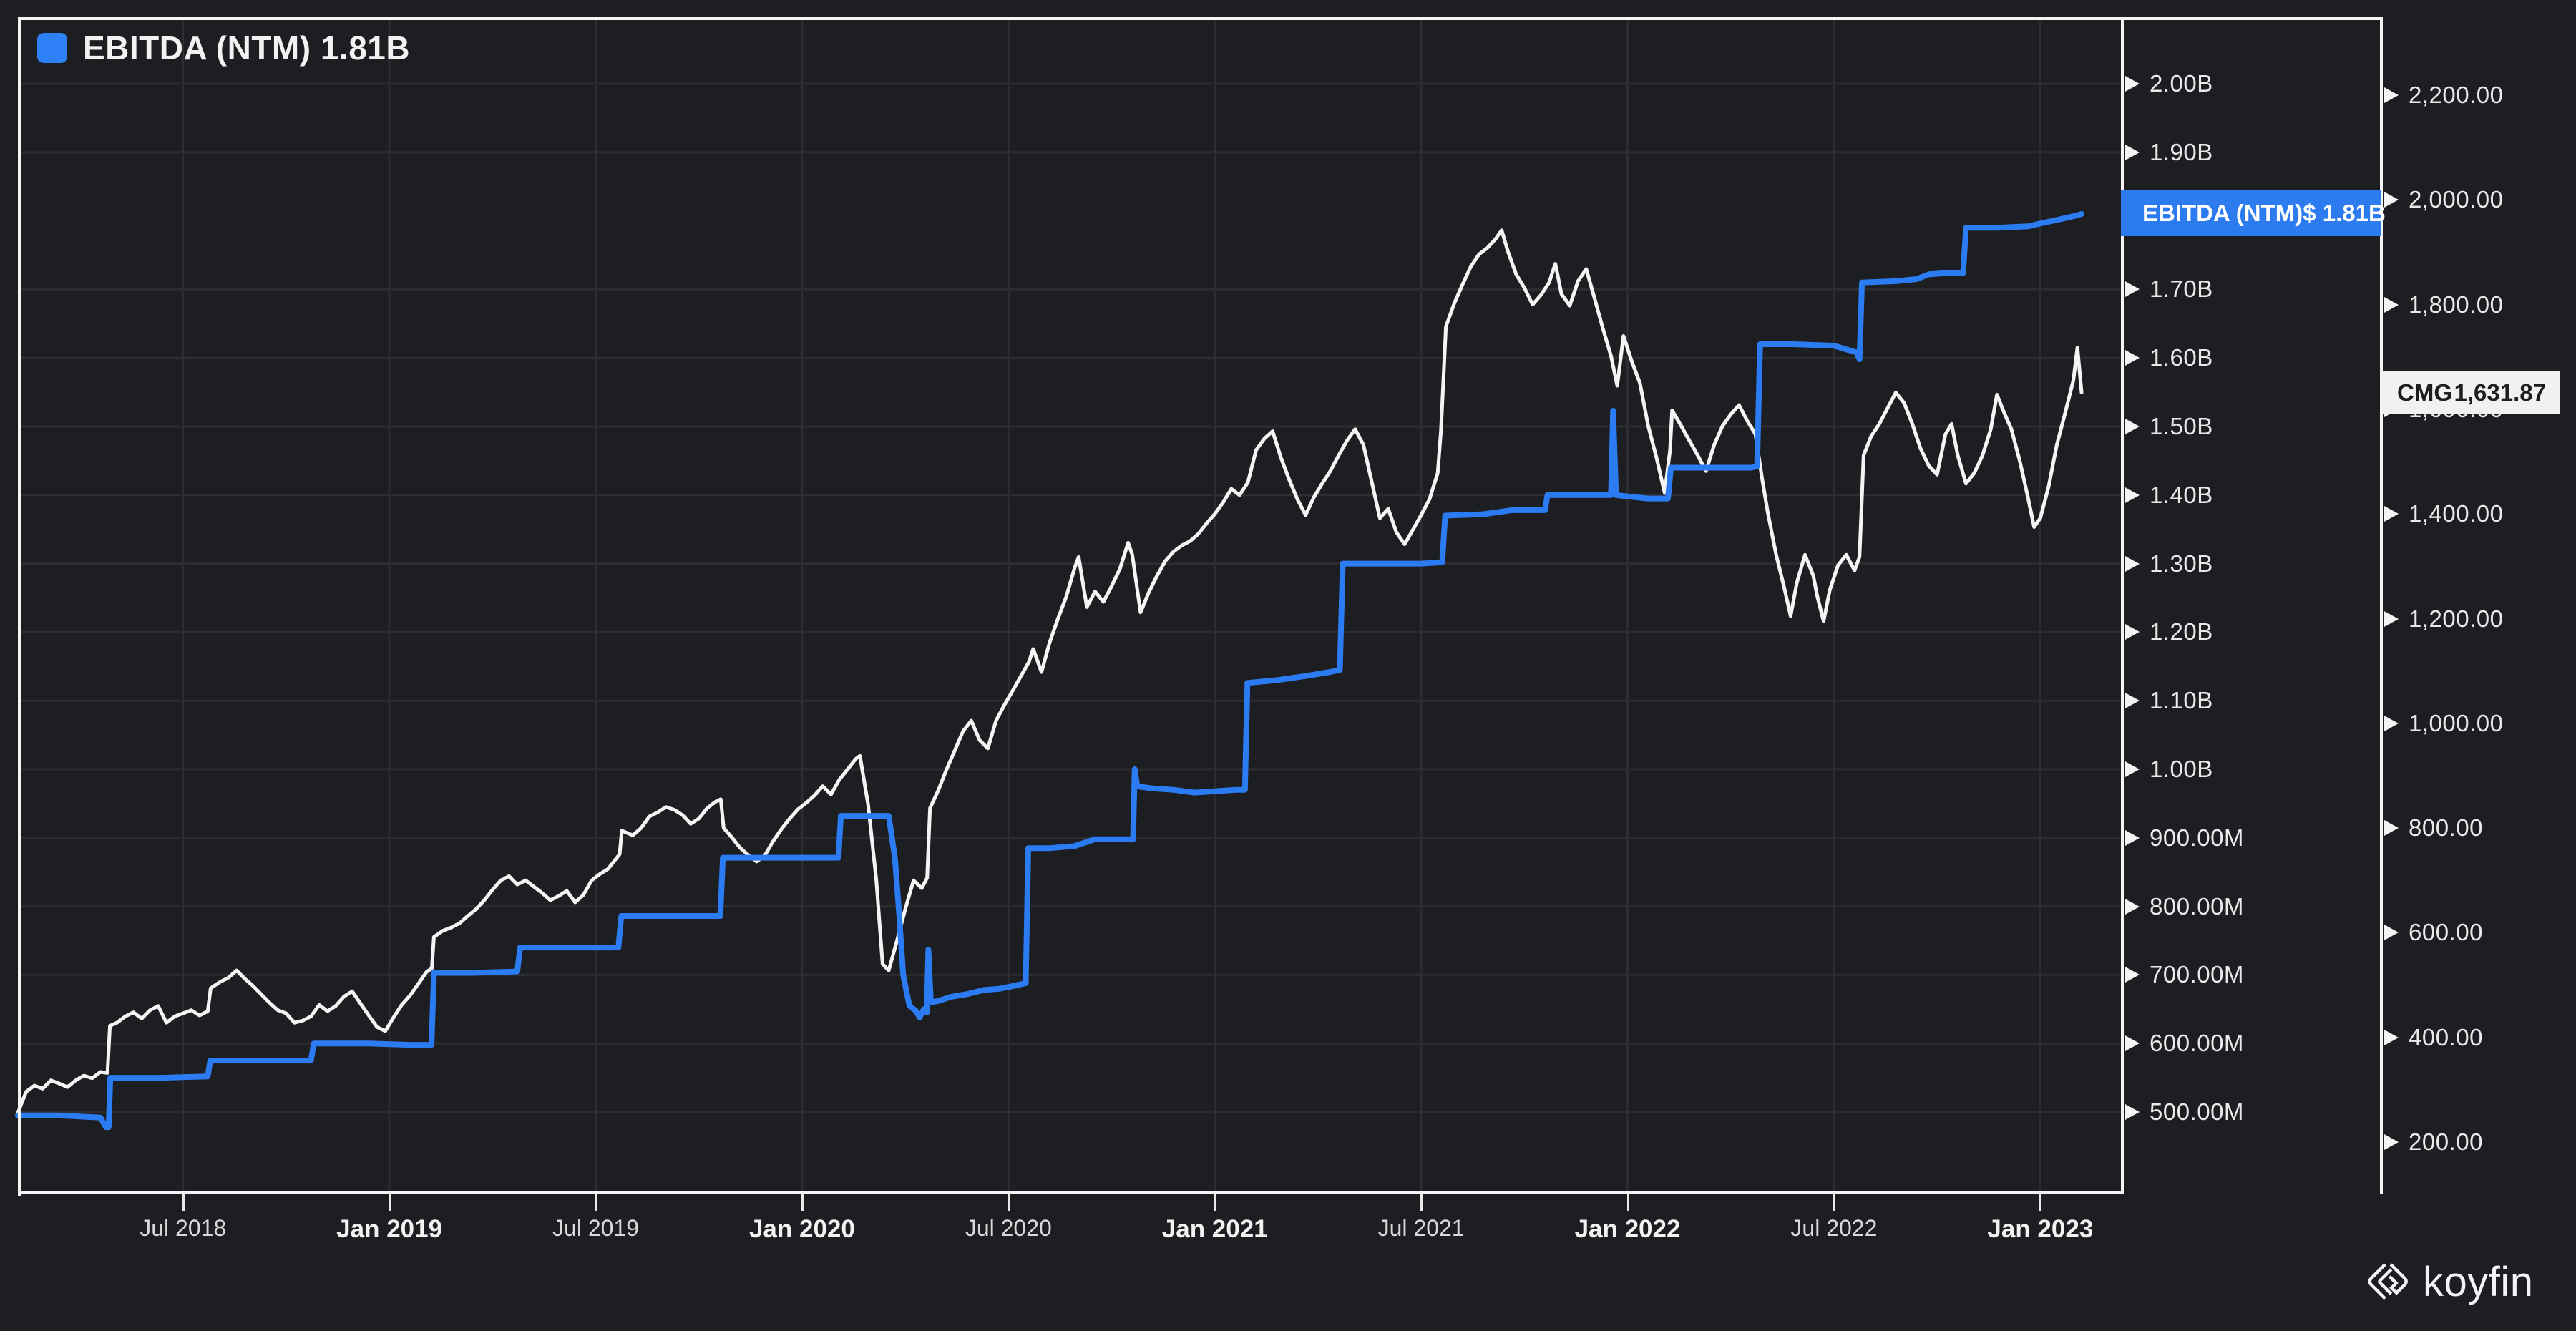 The width and height of the screenshot is (2576, 1331). I want to click on ebitda-tick: 1.40B, so click(2169, 495).